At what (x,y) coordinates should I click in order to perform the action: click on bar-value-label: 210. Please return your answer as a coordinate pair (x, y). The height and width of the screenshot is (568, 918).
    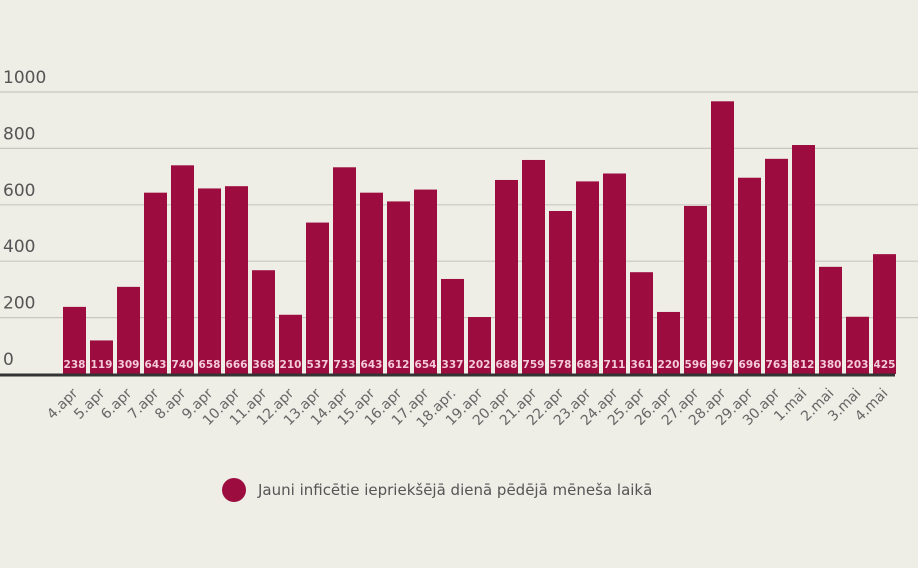
    Looking at the image, I should click on (291, 365).